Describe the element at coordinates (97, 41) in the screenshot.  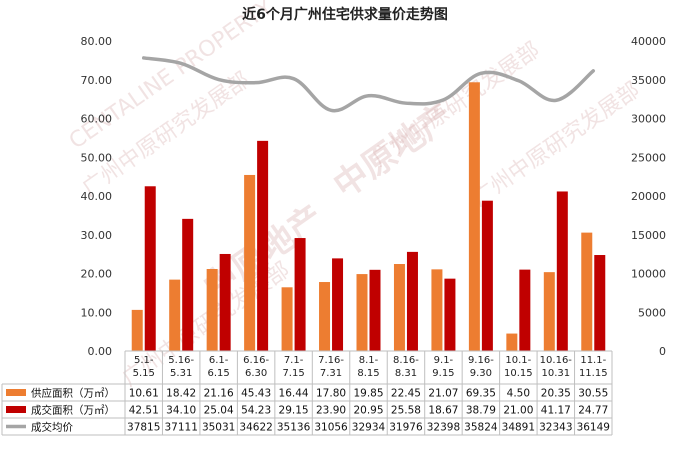
I see `left-tick-label: 80.00` at that location.